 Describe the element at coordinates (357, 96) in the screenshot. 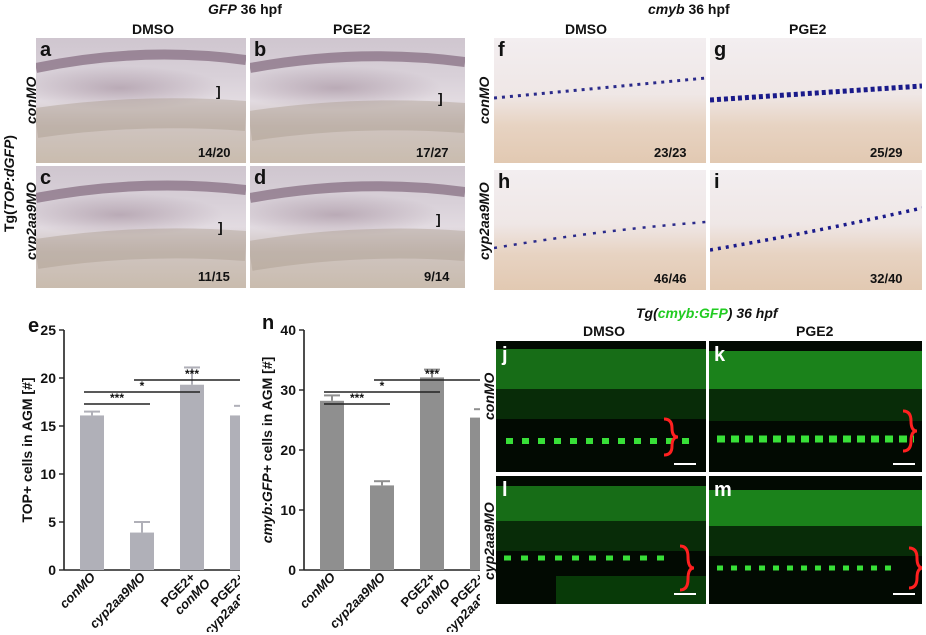

I see `embryo-trunk-b: ]` at that location.